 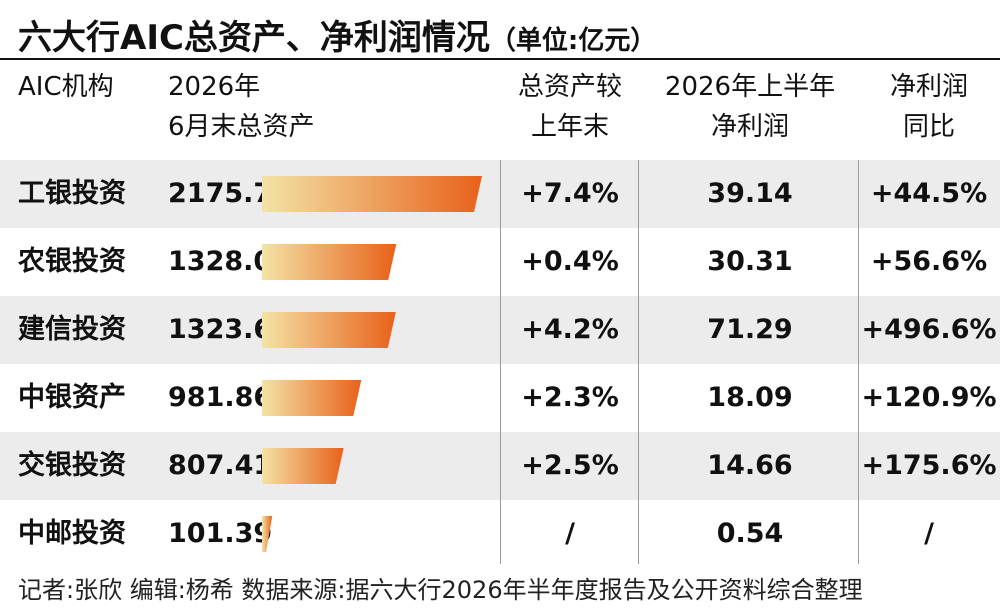 What do you see at coordinates (241, 127) in the screenshot?
I see `header-assets-line2: 6月末总资产` at bounding box center [241, 127].